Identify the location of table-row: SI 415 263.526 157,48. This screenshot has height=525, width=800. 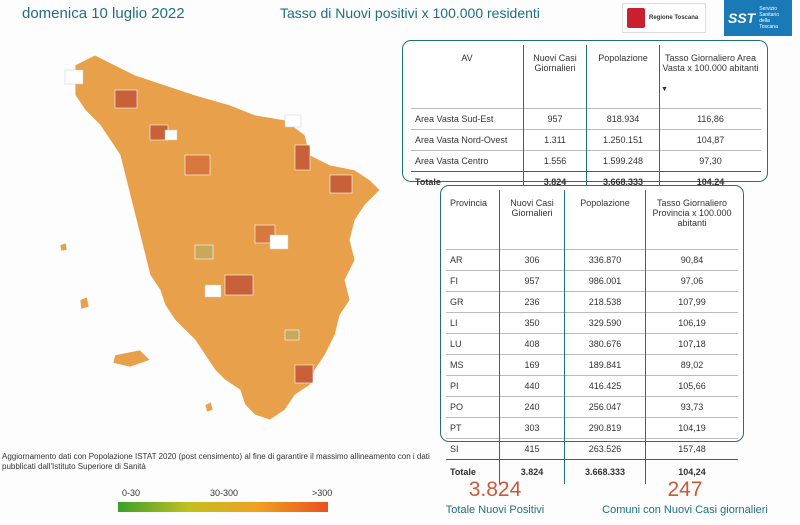
(592, 449).